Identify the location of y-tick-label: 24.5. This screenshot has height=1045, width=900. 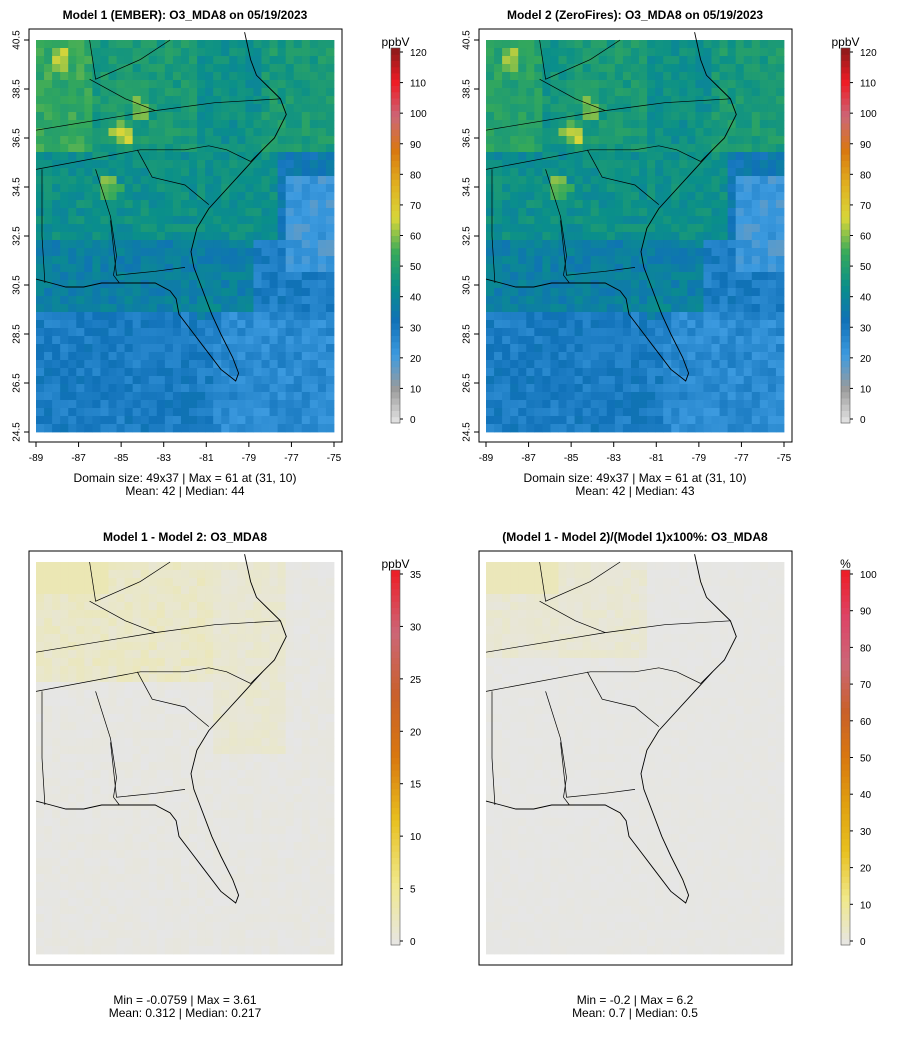
(467, 432).